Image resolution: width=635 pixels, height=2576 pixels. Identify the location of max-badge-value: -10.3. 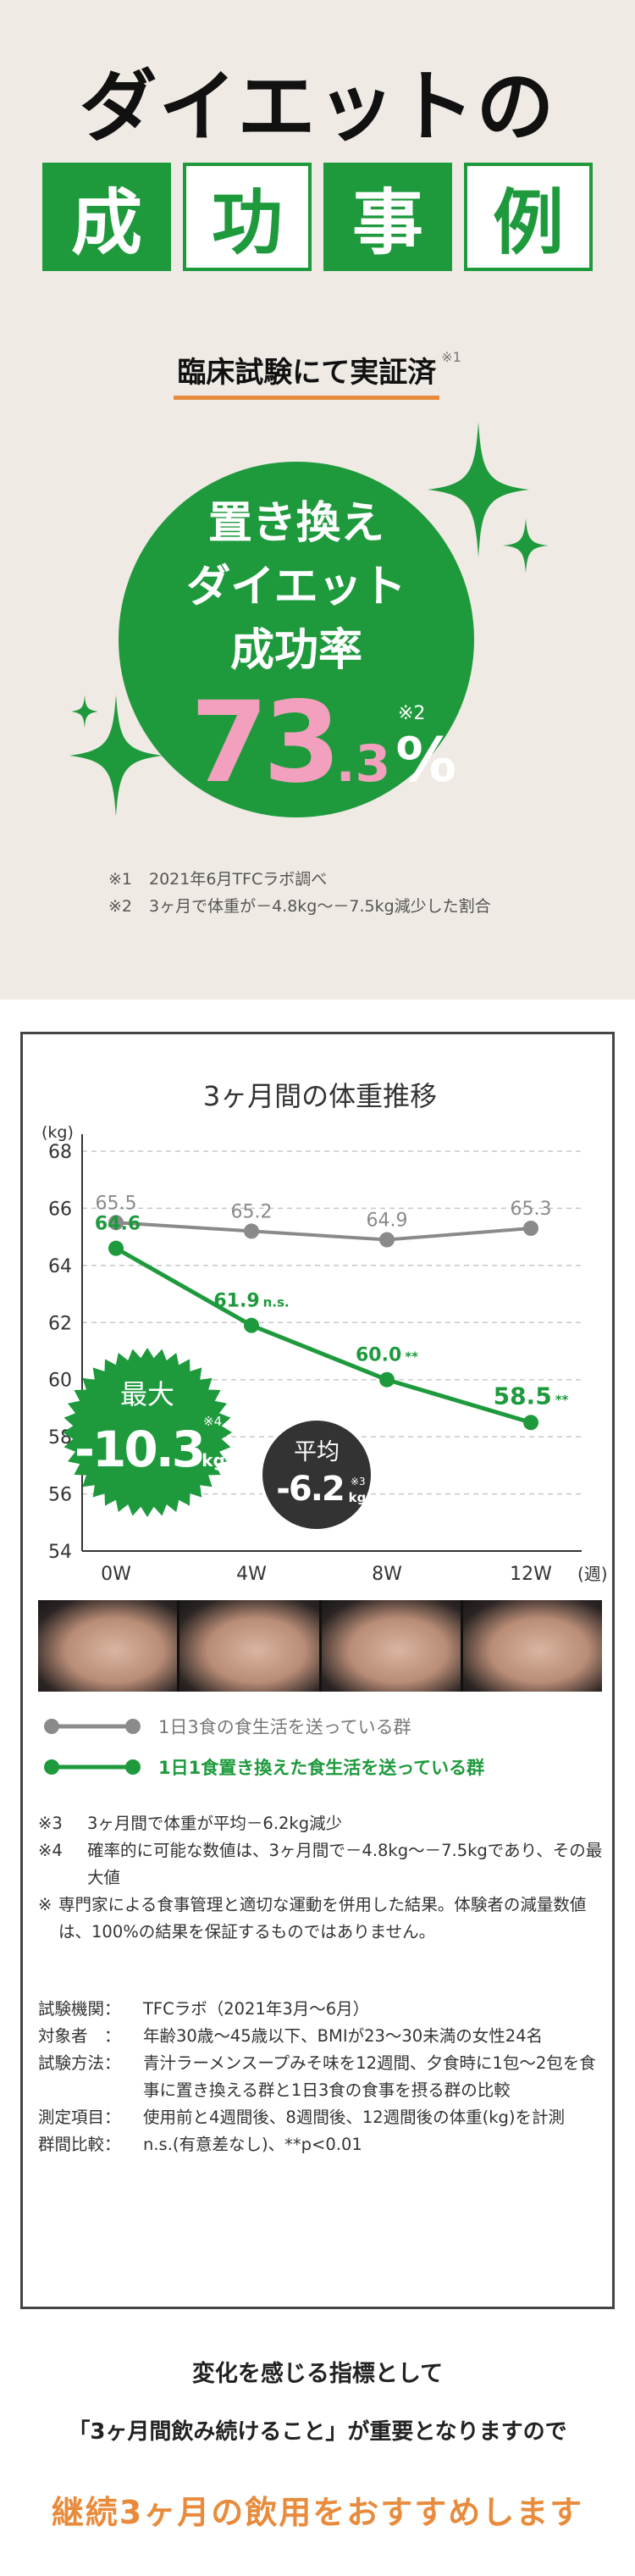
(139, 1449).